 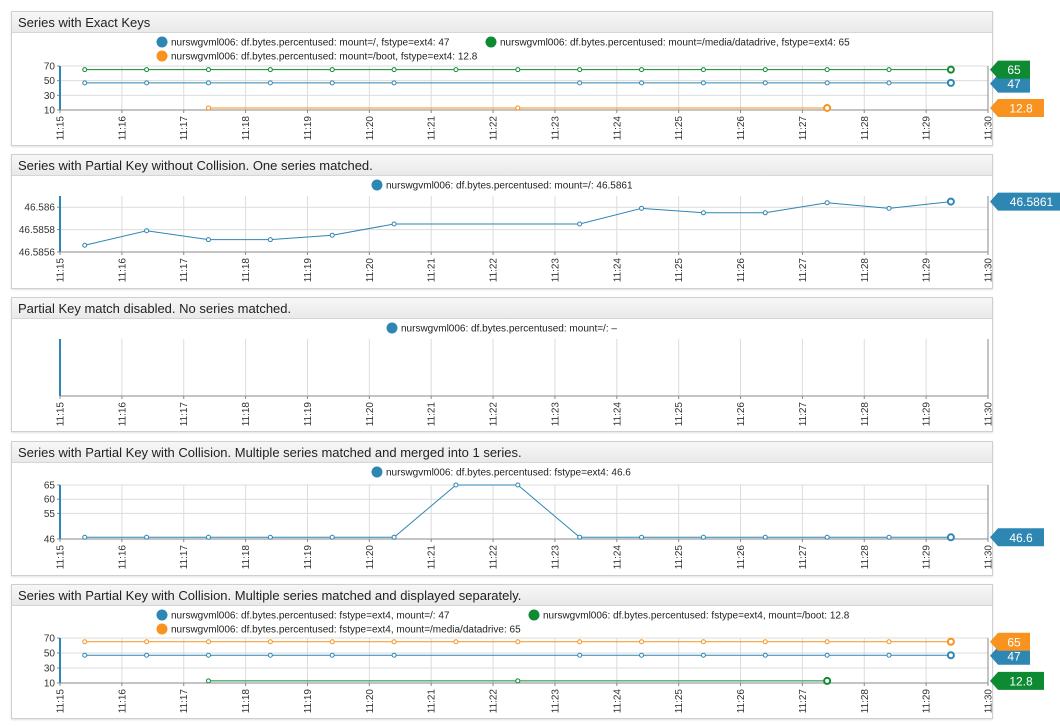 What do you see at coordinates (517, 223) in the screenshot?
I see `series-line` at bounding box center [517, 223].